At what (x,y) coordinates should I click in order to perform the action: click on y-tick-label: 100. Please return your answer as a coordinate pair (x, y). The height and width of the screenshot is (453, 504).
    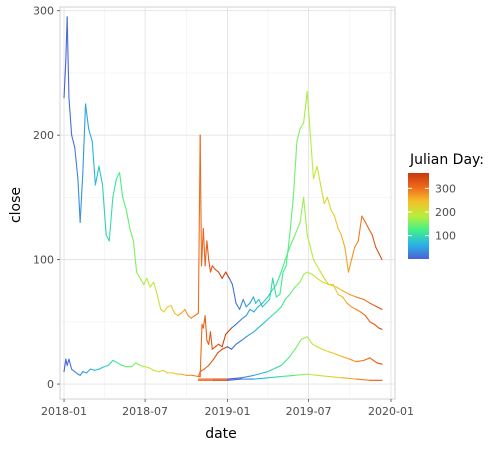
    Looking at the image, I should click on (43, 260).